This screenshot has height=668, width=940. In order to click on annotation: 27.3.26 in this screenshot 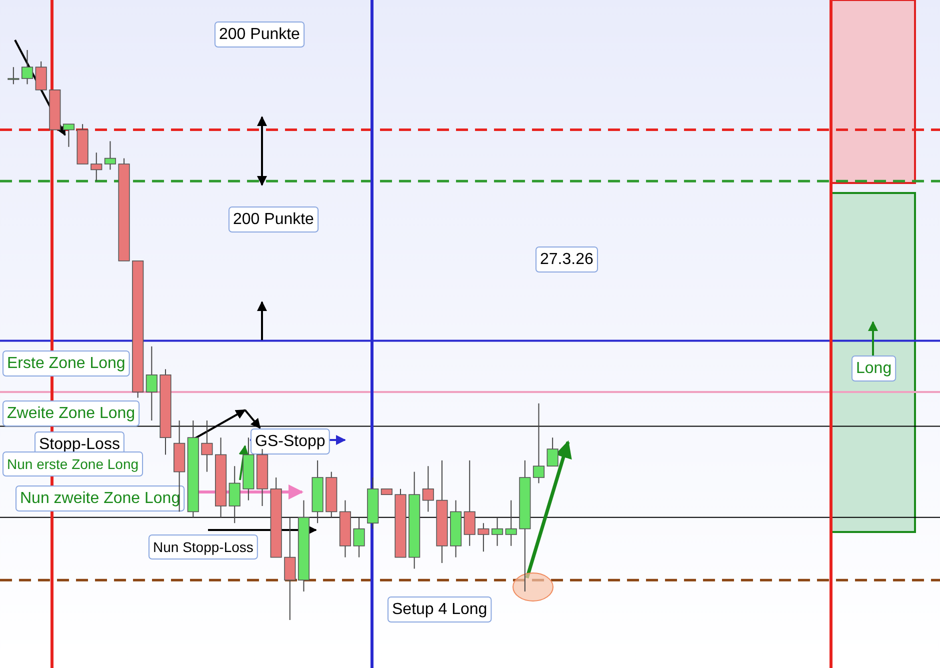, I will do `click(567, 259)`.